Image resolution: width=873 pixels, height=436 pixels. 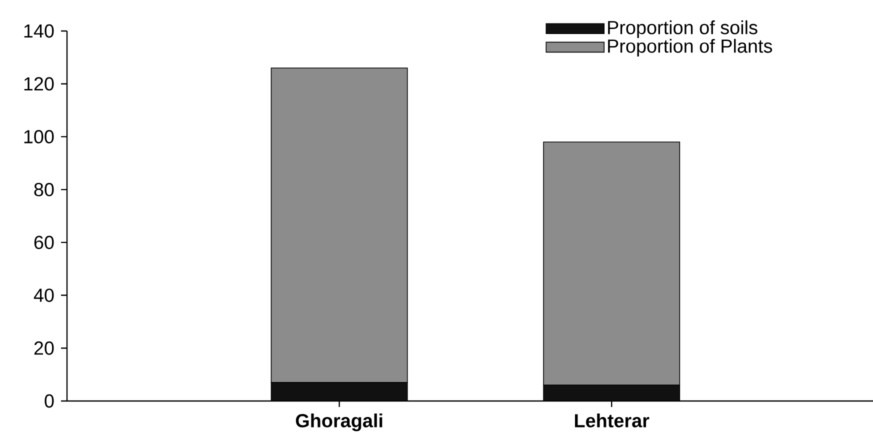 I want to click on legend-label: Proportion of soils, so click(x=683, y=29).